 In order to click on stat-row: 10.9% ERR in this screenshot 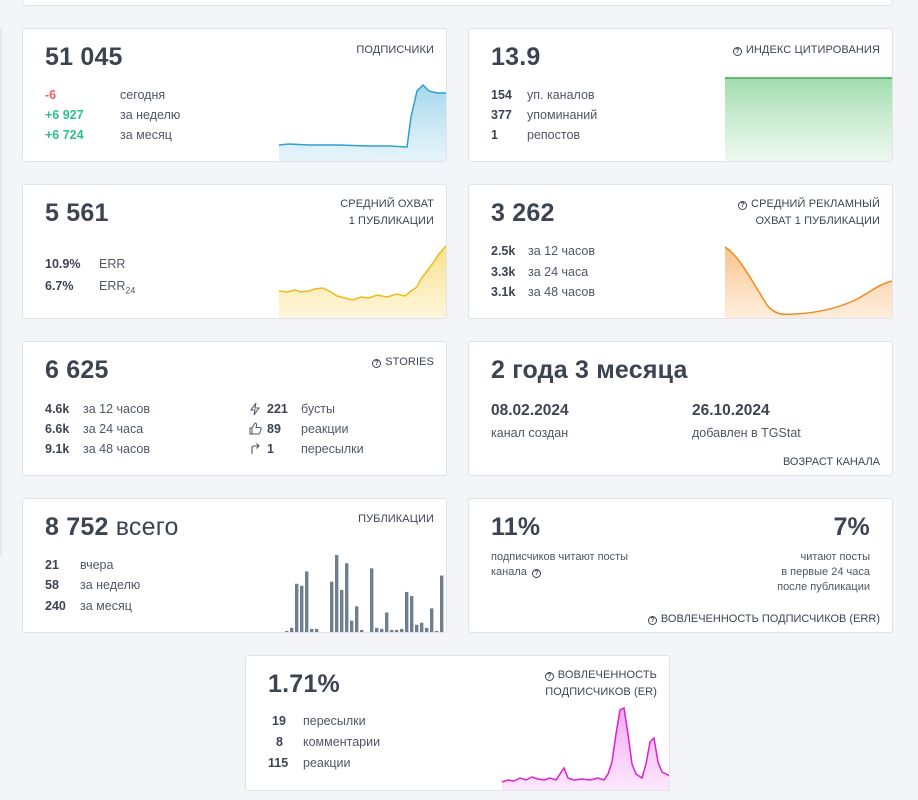, I will do `click(145, 265)`.